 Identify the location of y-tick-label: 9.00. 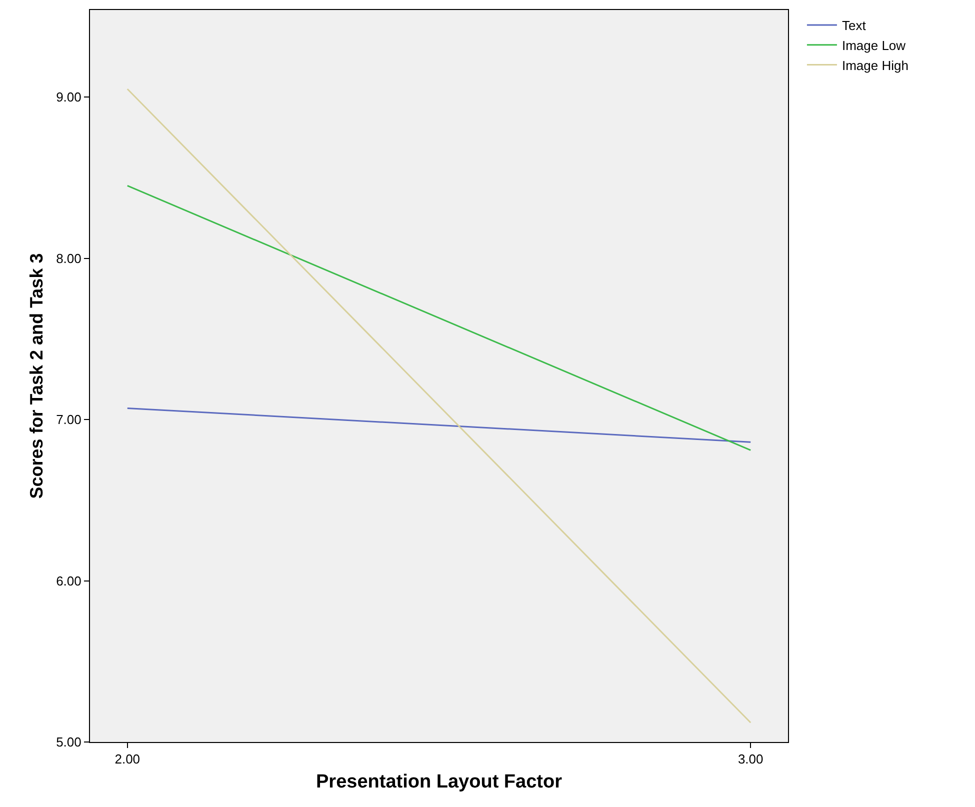
(69, 97).